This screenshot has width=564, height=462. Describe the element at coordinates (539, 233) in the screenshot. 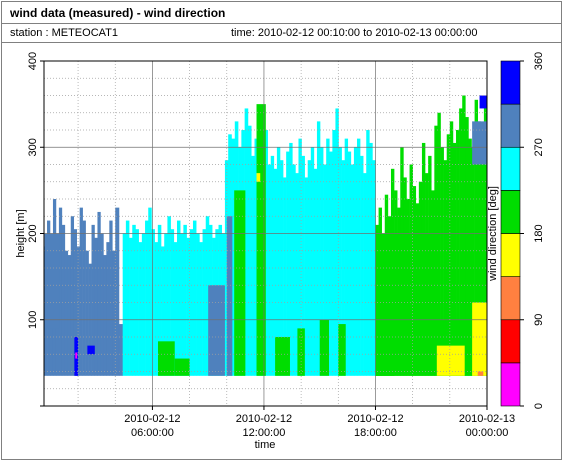

I see `colorbar-tick-label: 180` at that location.